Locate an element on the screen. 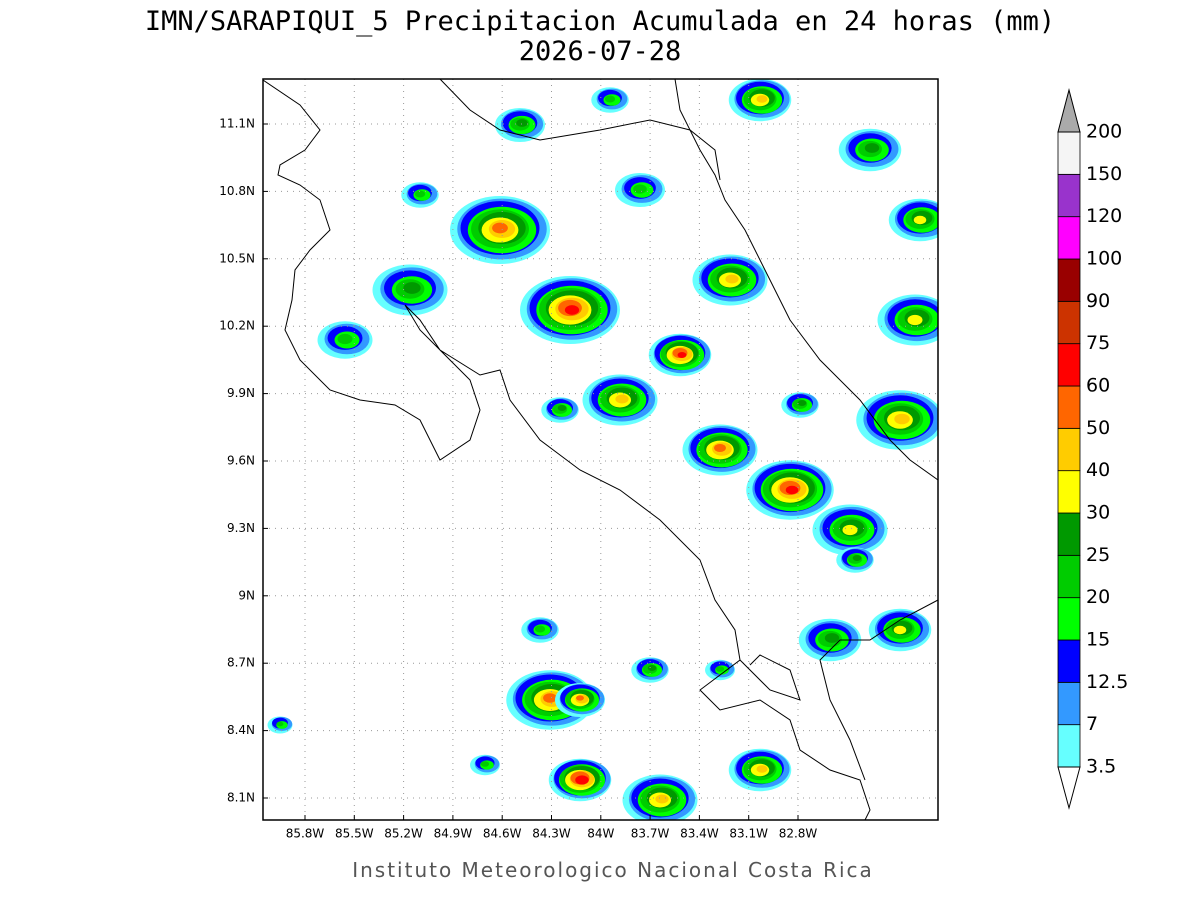  legend-label: 30 is located at coordinates (1098, 513).